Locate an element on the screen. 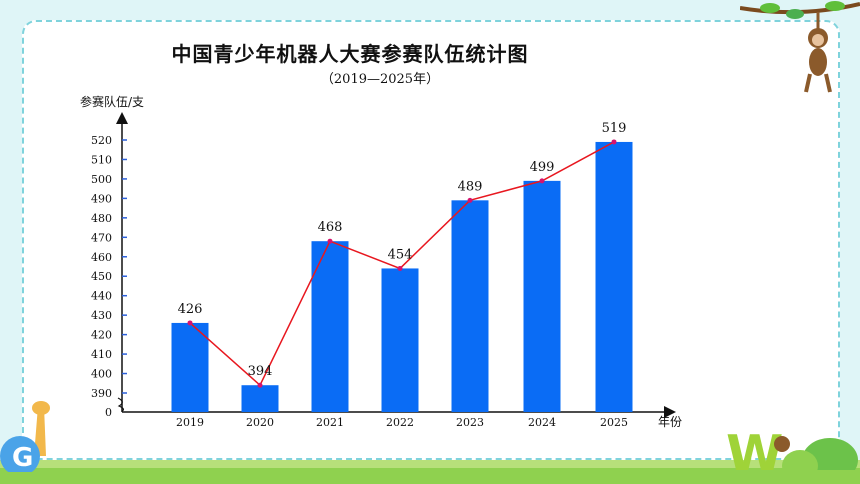 Image resolution: width=860 pixels, height=484 pixels. y-tick-label: 430 is located at coordinates (101, 315).